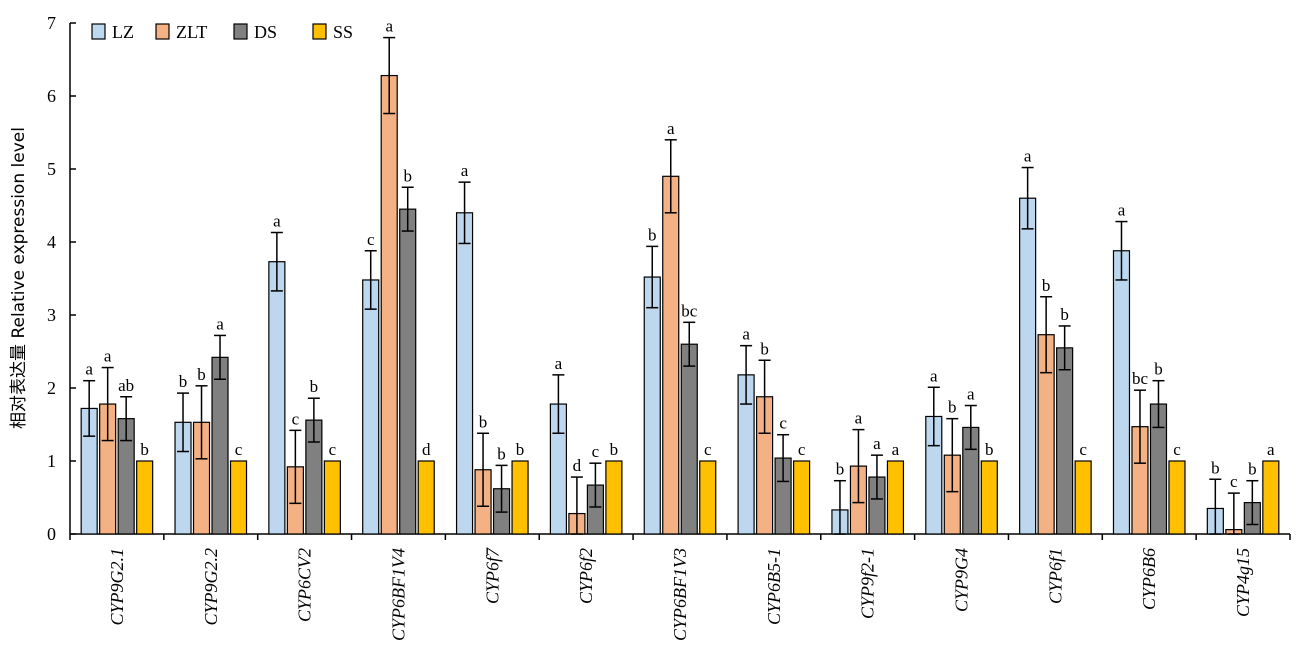  What do you see at coordinates (126, 385) in the screenshot?
I see `significance-label: ab` at bounding box center [126, 385].